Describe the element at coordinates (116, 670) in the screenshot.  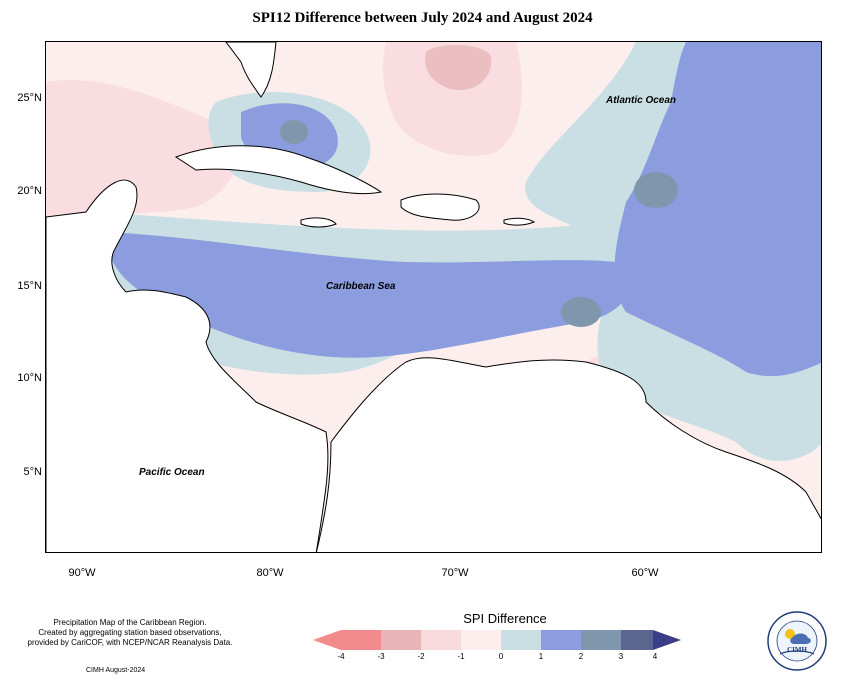
I see `date-stamp: CIMH August-2024` at that location.